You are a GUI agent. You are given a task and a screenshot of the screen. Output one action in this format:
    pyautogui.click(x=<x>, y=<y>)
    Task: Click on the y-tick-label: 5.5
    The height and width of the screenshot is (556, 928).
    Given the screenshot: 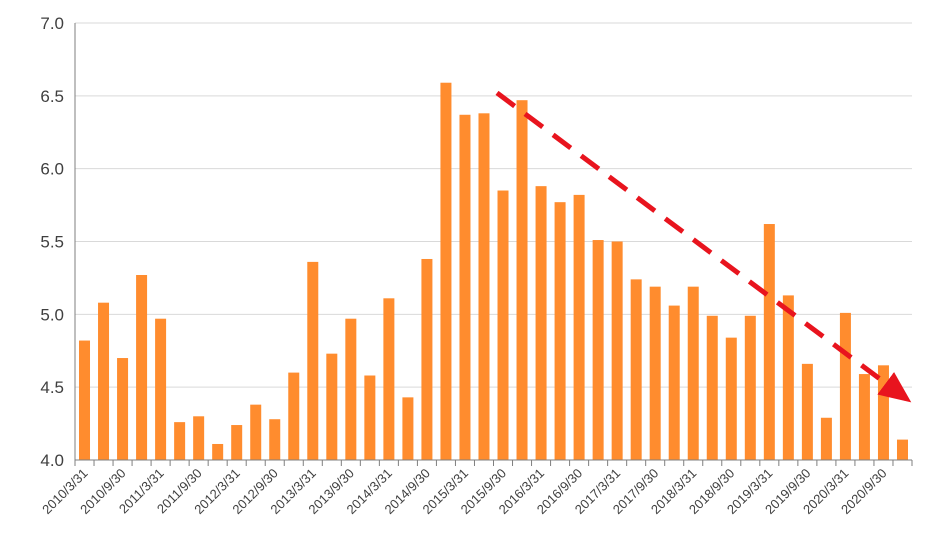 What is the action you would take?
    pyautogui.click(x=52, y=242)
    